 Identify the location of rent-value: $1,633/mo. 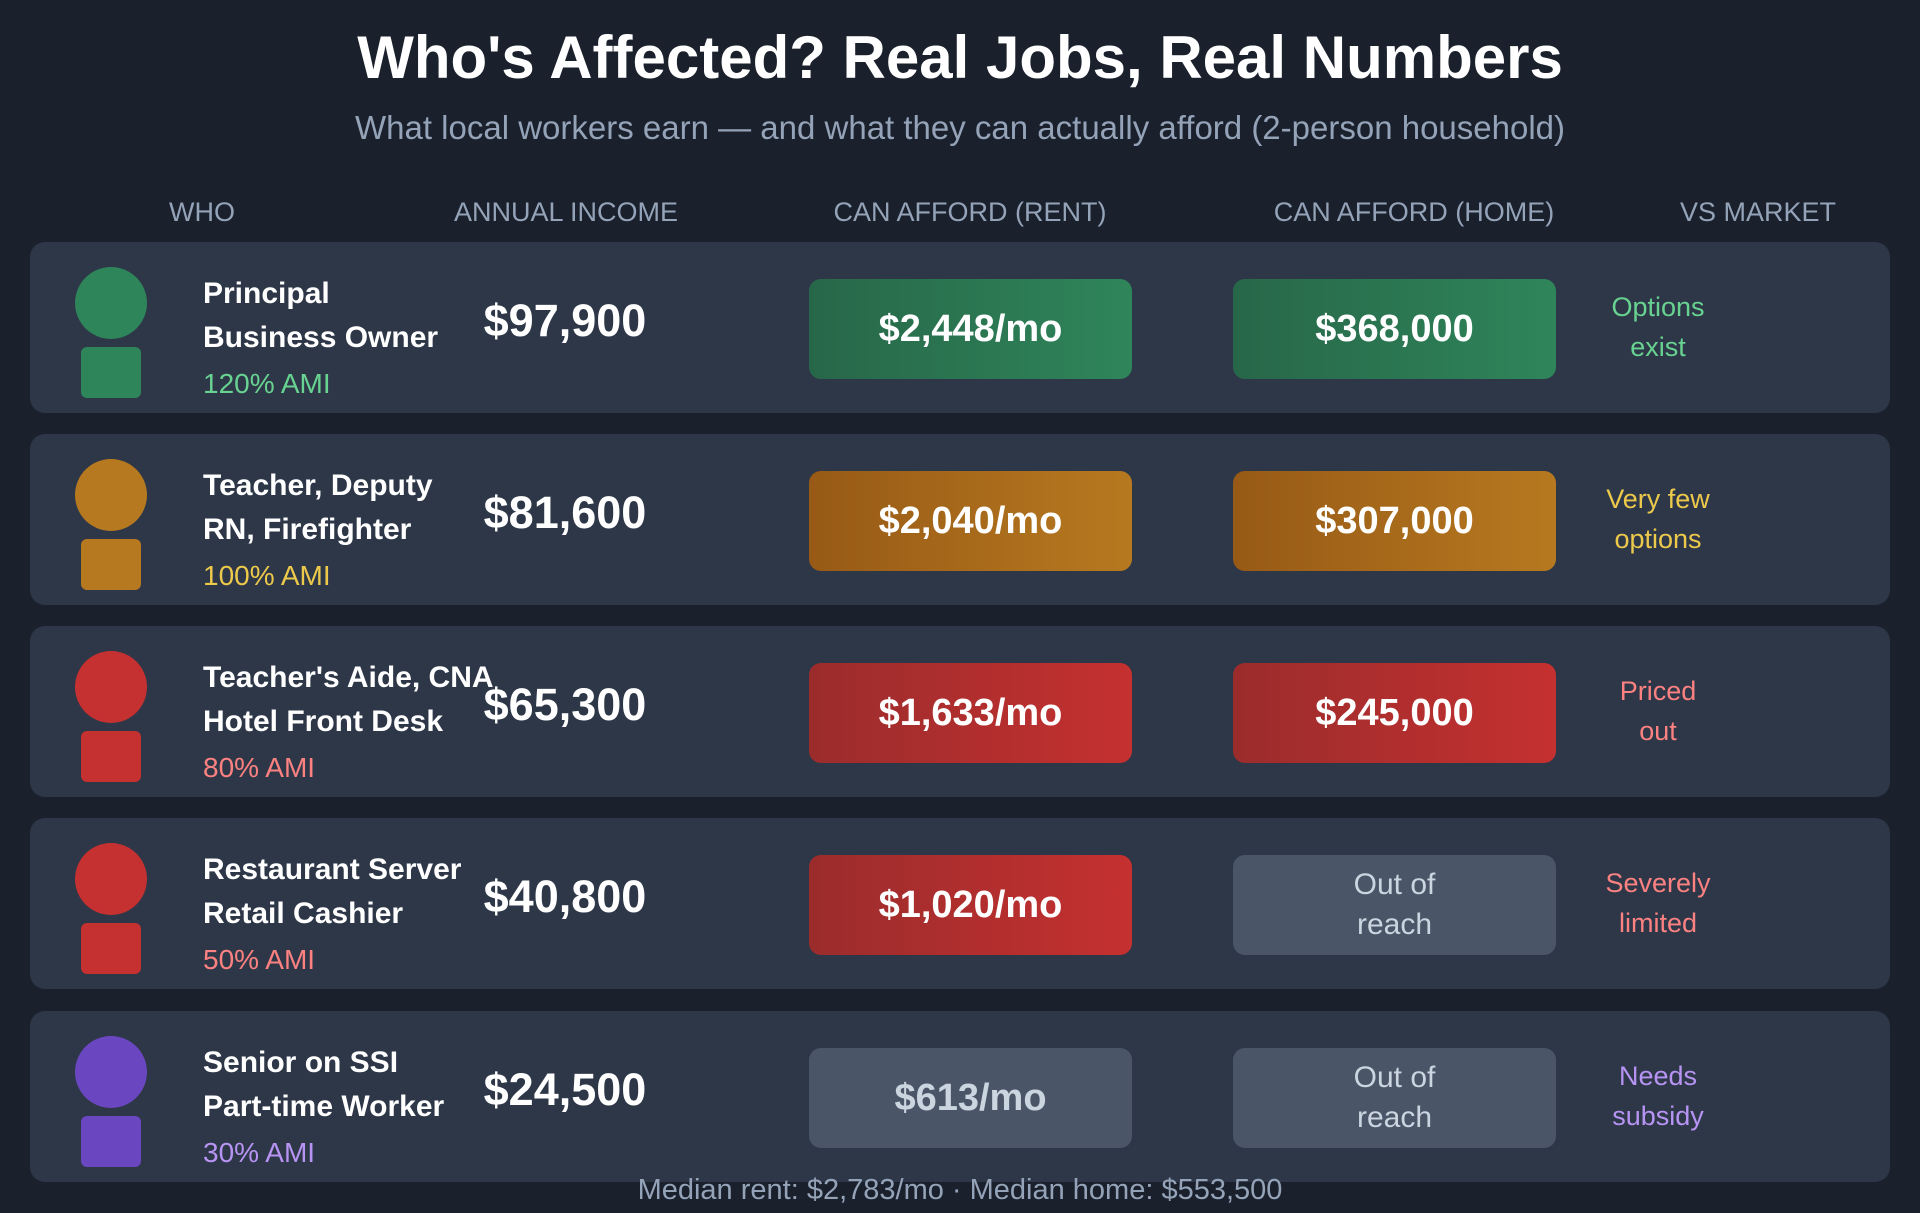
(970, 713).